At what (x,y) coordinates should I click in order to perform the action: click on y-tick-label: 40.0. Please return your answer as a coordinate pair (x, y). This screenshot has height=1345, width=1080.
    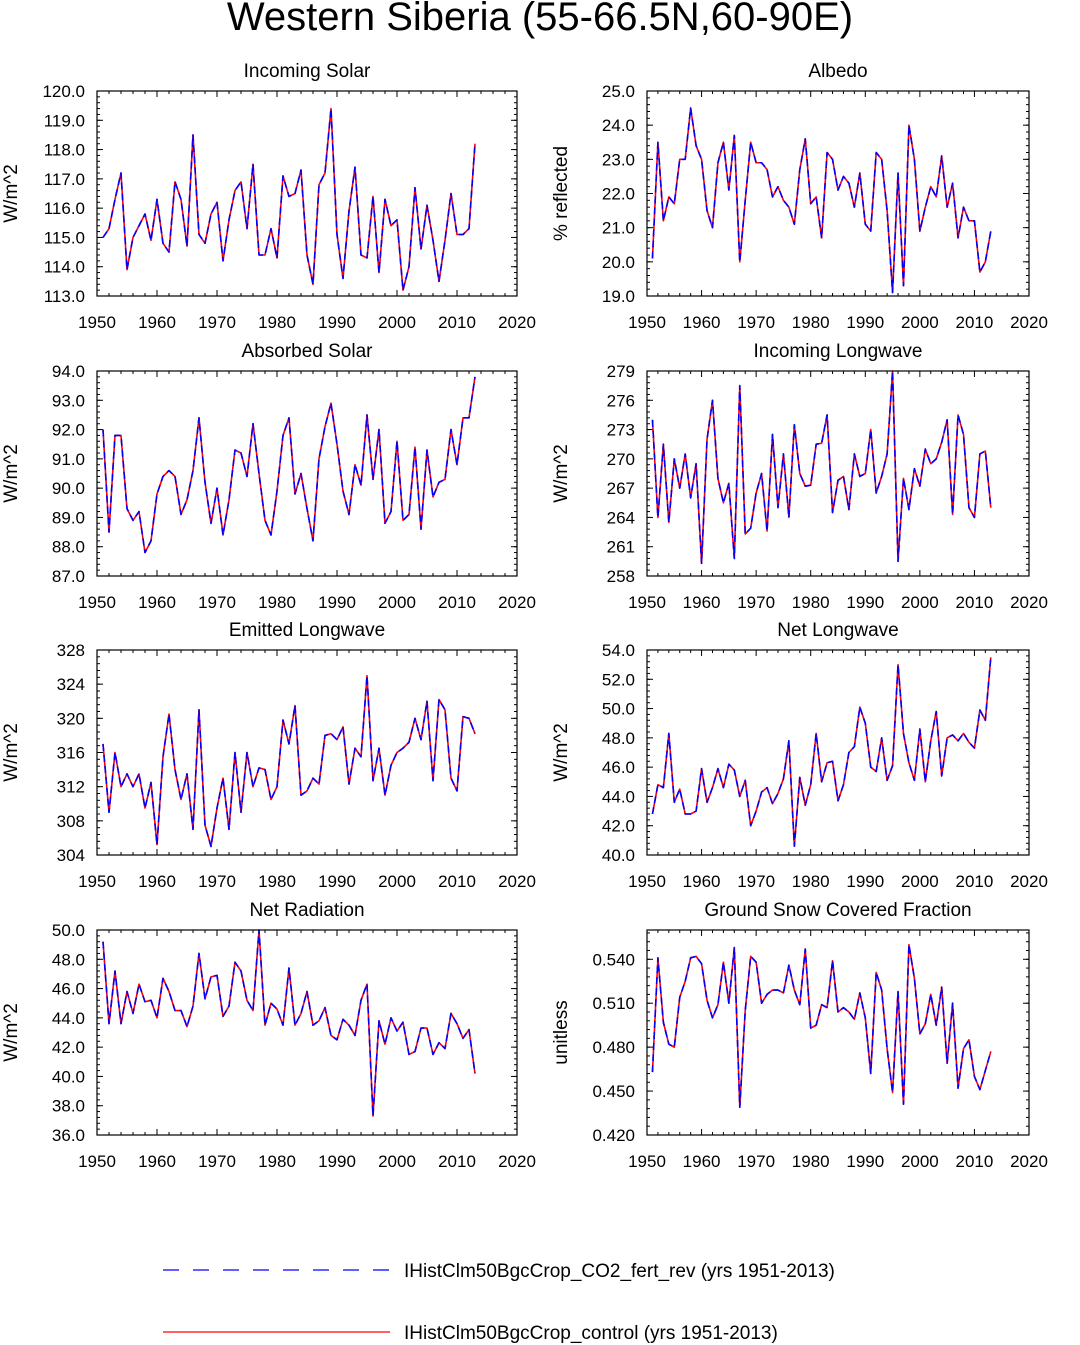
    Looking at the image, I should click on (618, 855).